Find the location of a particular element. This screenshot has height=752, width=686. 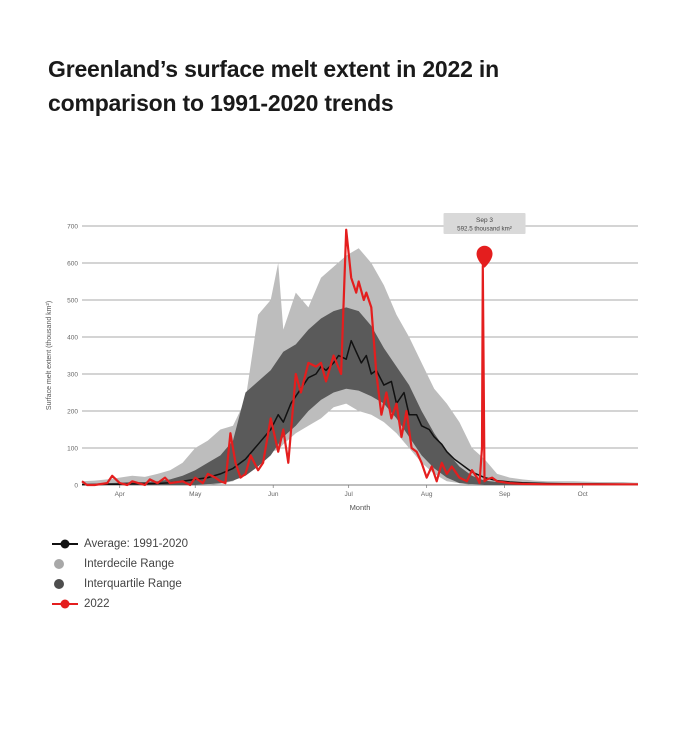

x-tick-label-jul: Jul is located at coordinates (349, 494).